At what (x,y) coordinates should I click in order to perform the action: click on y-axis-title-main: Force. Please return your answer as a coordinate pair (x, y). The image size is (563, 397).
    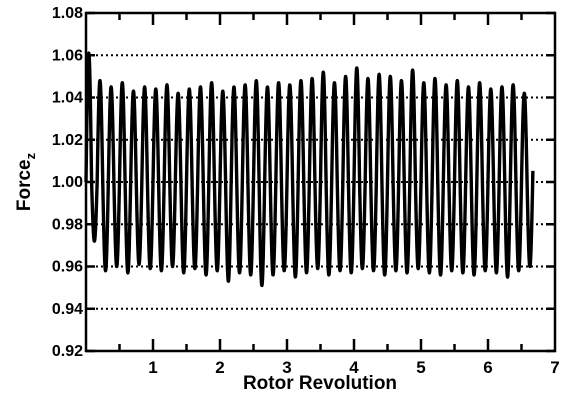
    Looking at the image, I should click on (24, 185).